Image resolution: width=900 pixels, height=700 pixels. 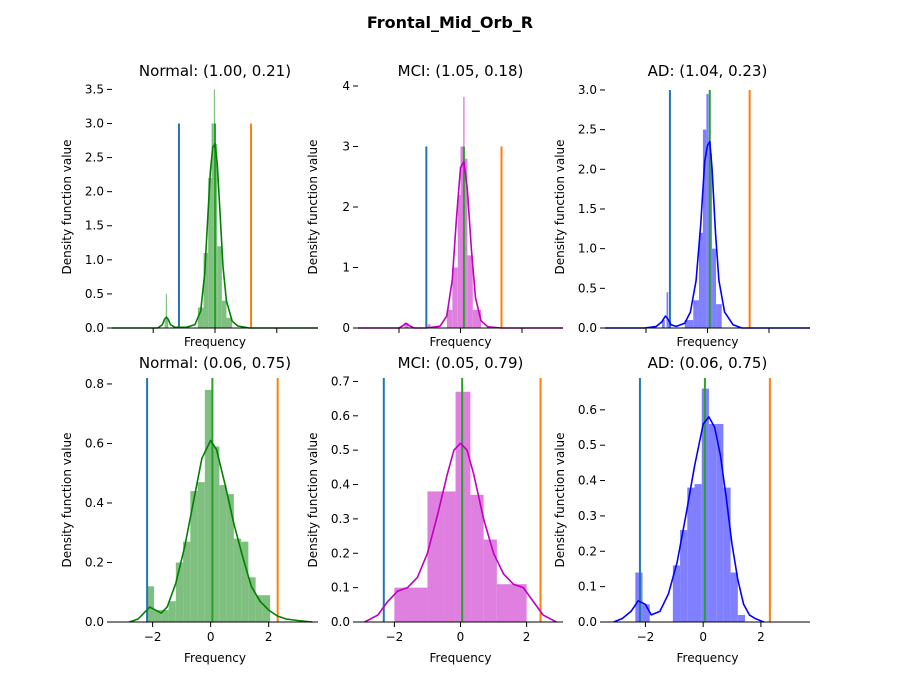 What do you see at coordinates (94, 443) in the screenshot?
I see `y-tick-label: 0.6` at bounding box center [94, 443].